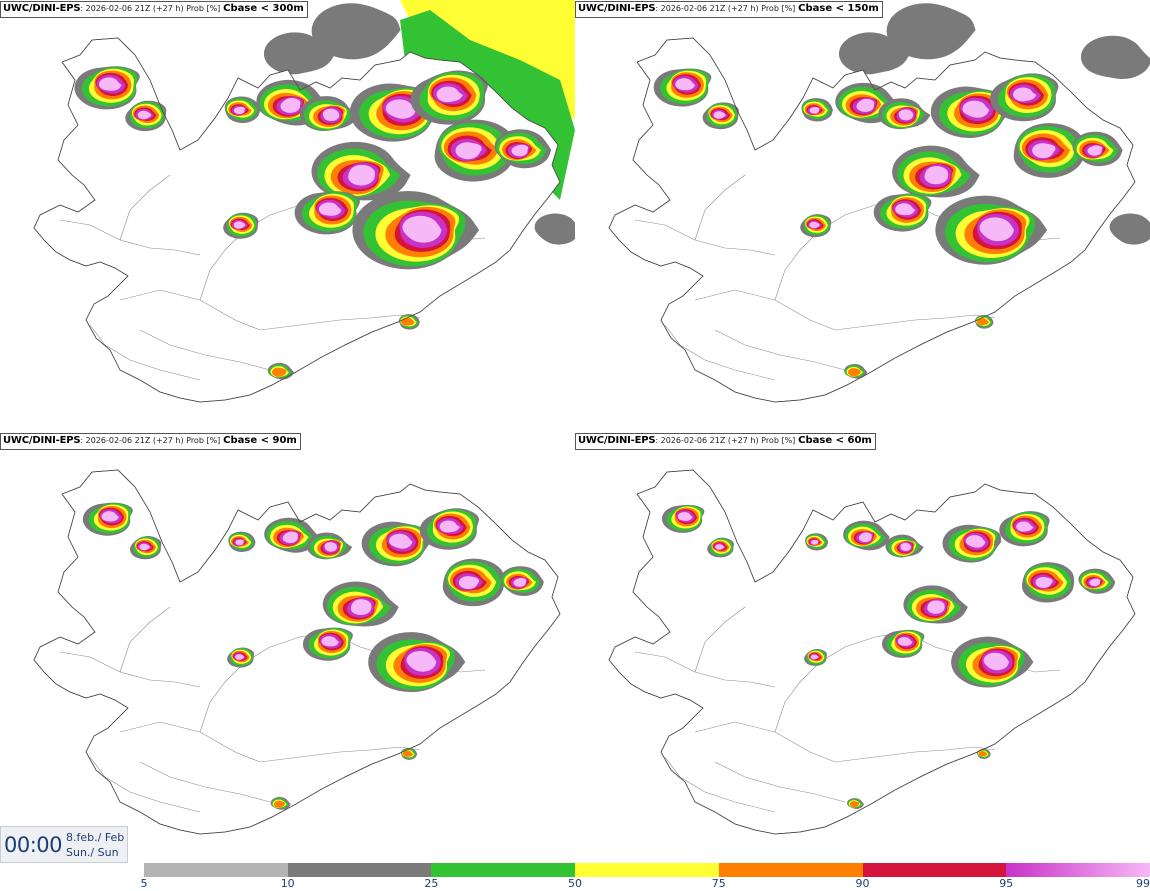  What do you see at coordinates (838, 8) in the screenshot?
I see `variable-label: Cbase < 150m` at bounding box center [838, 8].